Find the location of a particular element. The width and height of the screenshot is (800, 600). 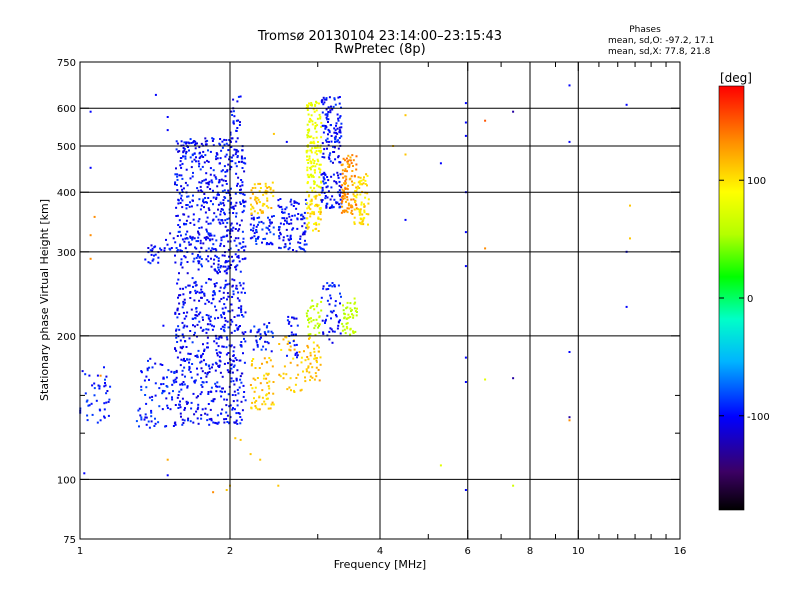

chart-subtitle: RwPretec (8p) is located at coordinates (379, 49).